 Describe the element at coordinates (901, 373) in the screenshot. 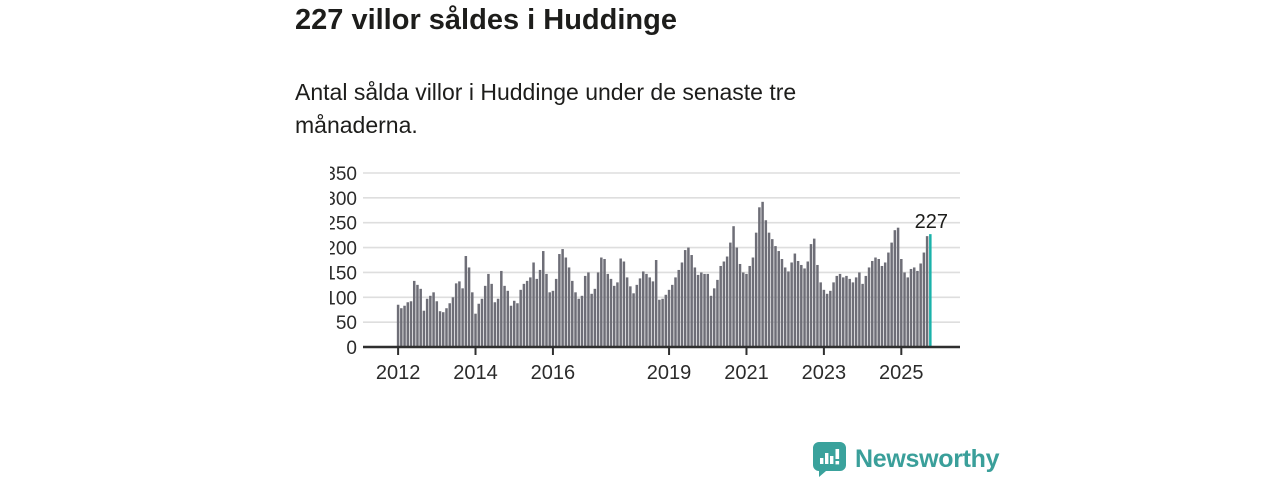

I see `x-axis-year-label: 2025` at that location.